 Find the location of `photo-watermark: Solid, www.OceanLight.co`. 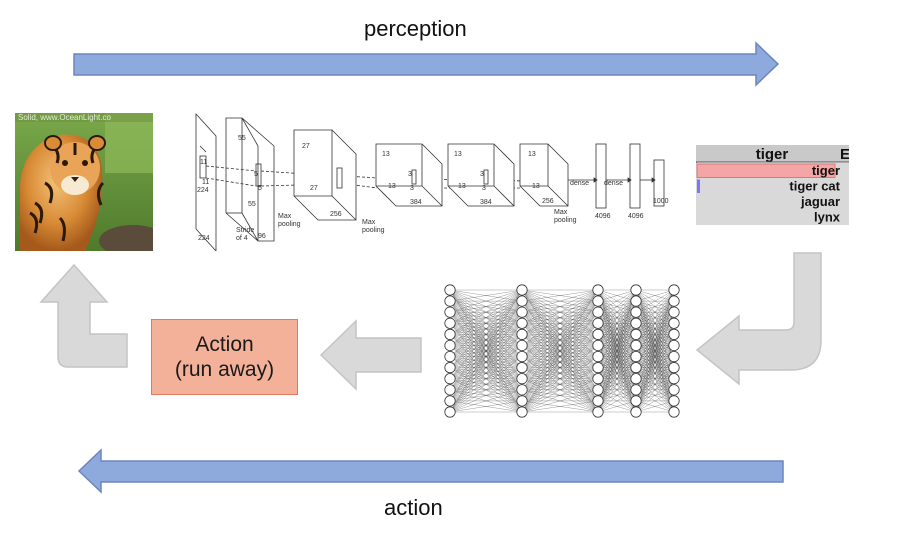

photo-watermark: Solid, www.OceanLight.co is located at coordinates (64, 117).